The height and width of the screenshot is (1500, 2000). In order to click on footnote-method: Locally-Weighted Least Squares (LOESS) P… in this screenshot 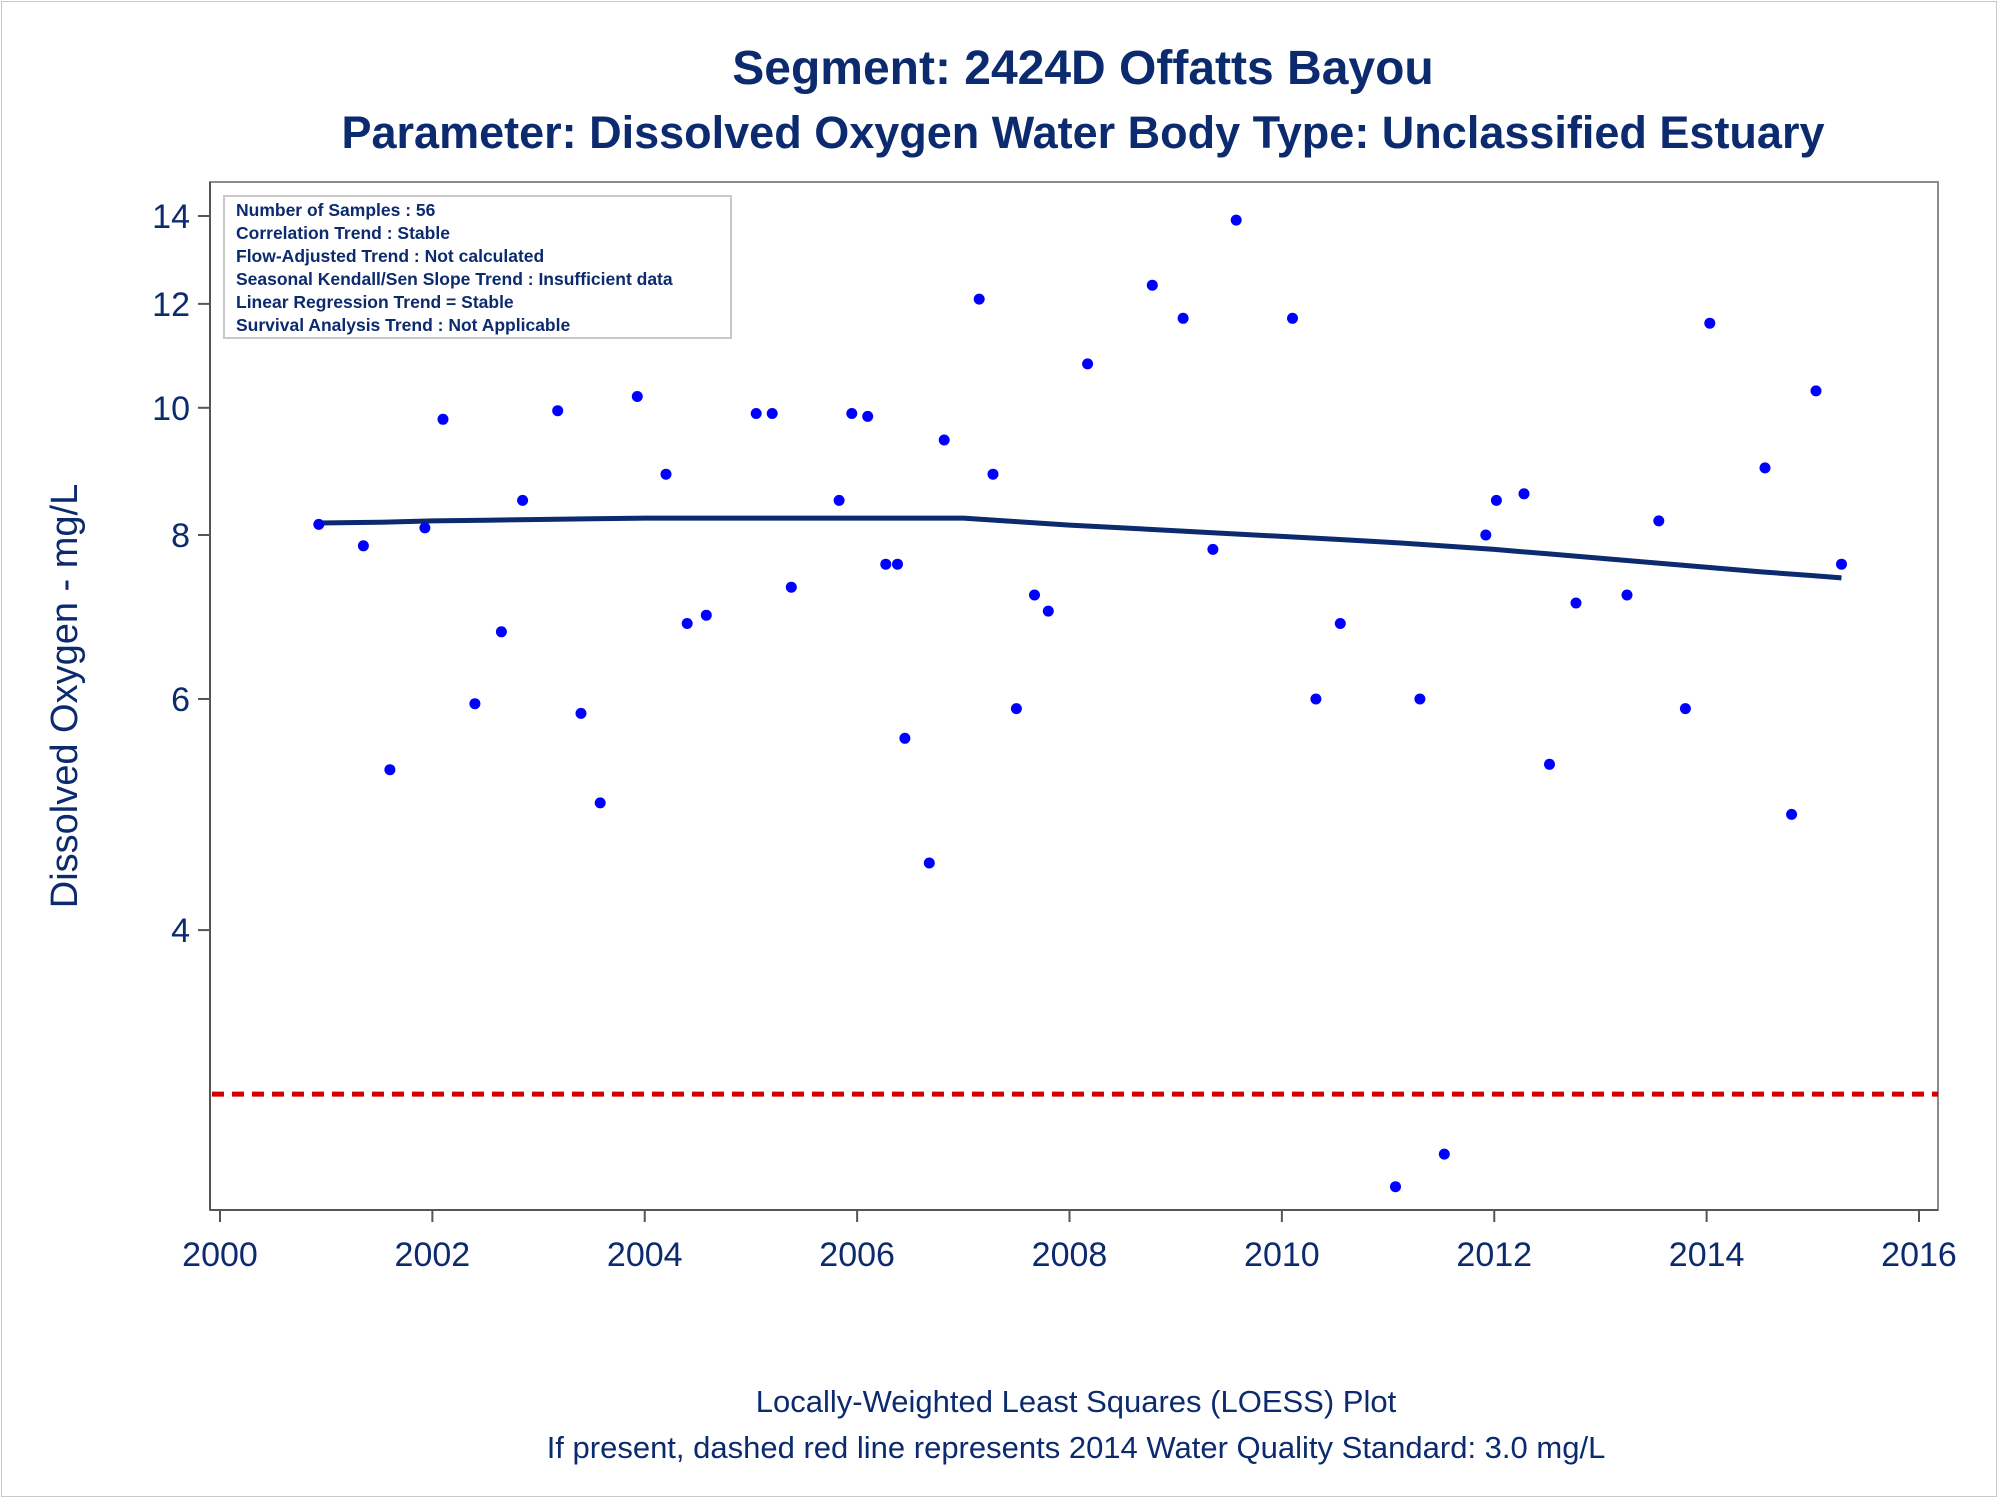, I will do `click(1076, 1401)`.